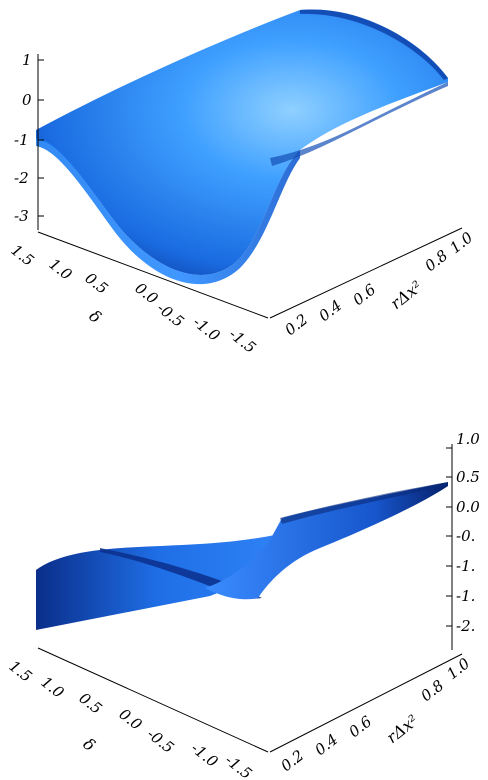 The height and width of the screenshot is (780, 488). What do you see at coordinates (465, 626) in the screenshot?
I see `z2-tick-6: -2.` at bounding box center [465, 626].